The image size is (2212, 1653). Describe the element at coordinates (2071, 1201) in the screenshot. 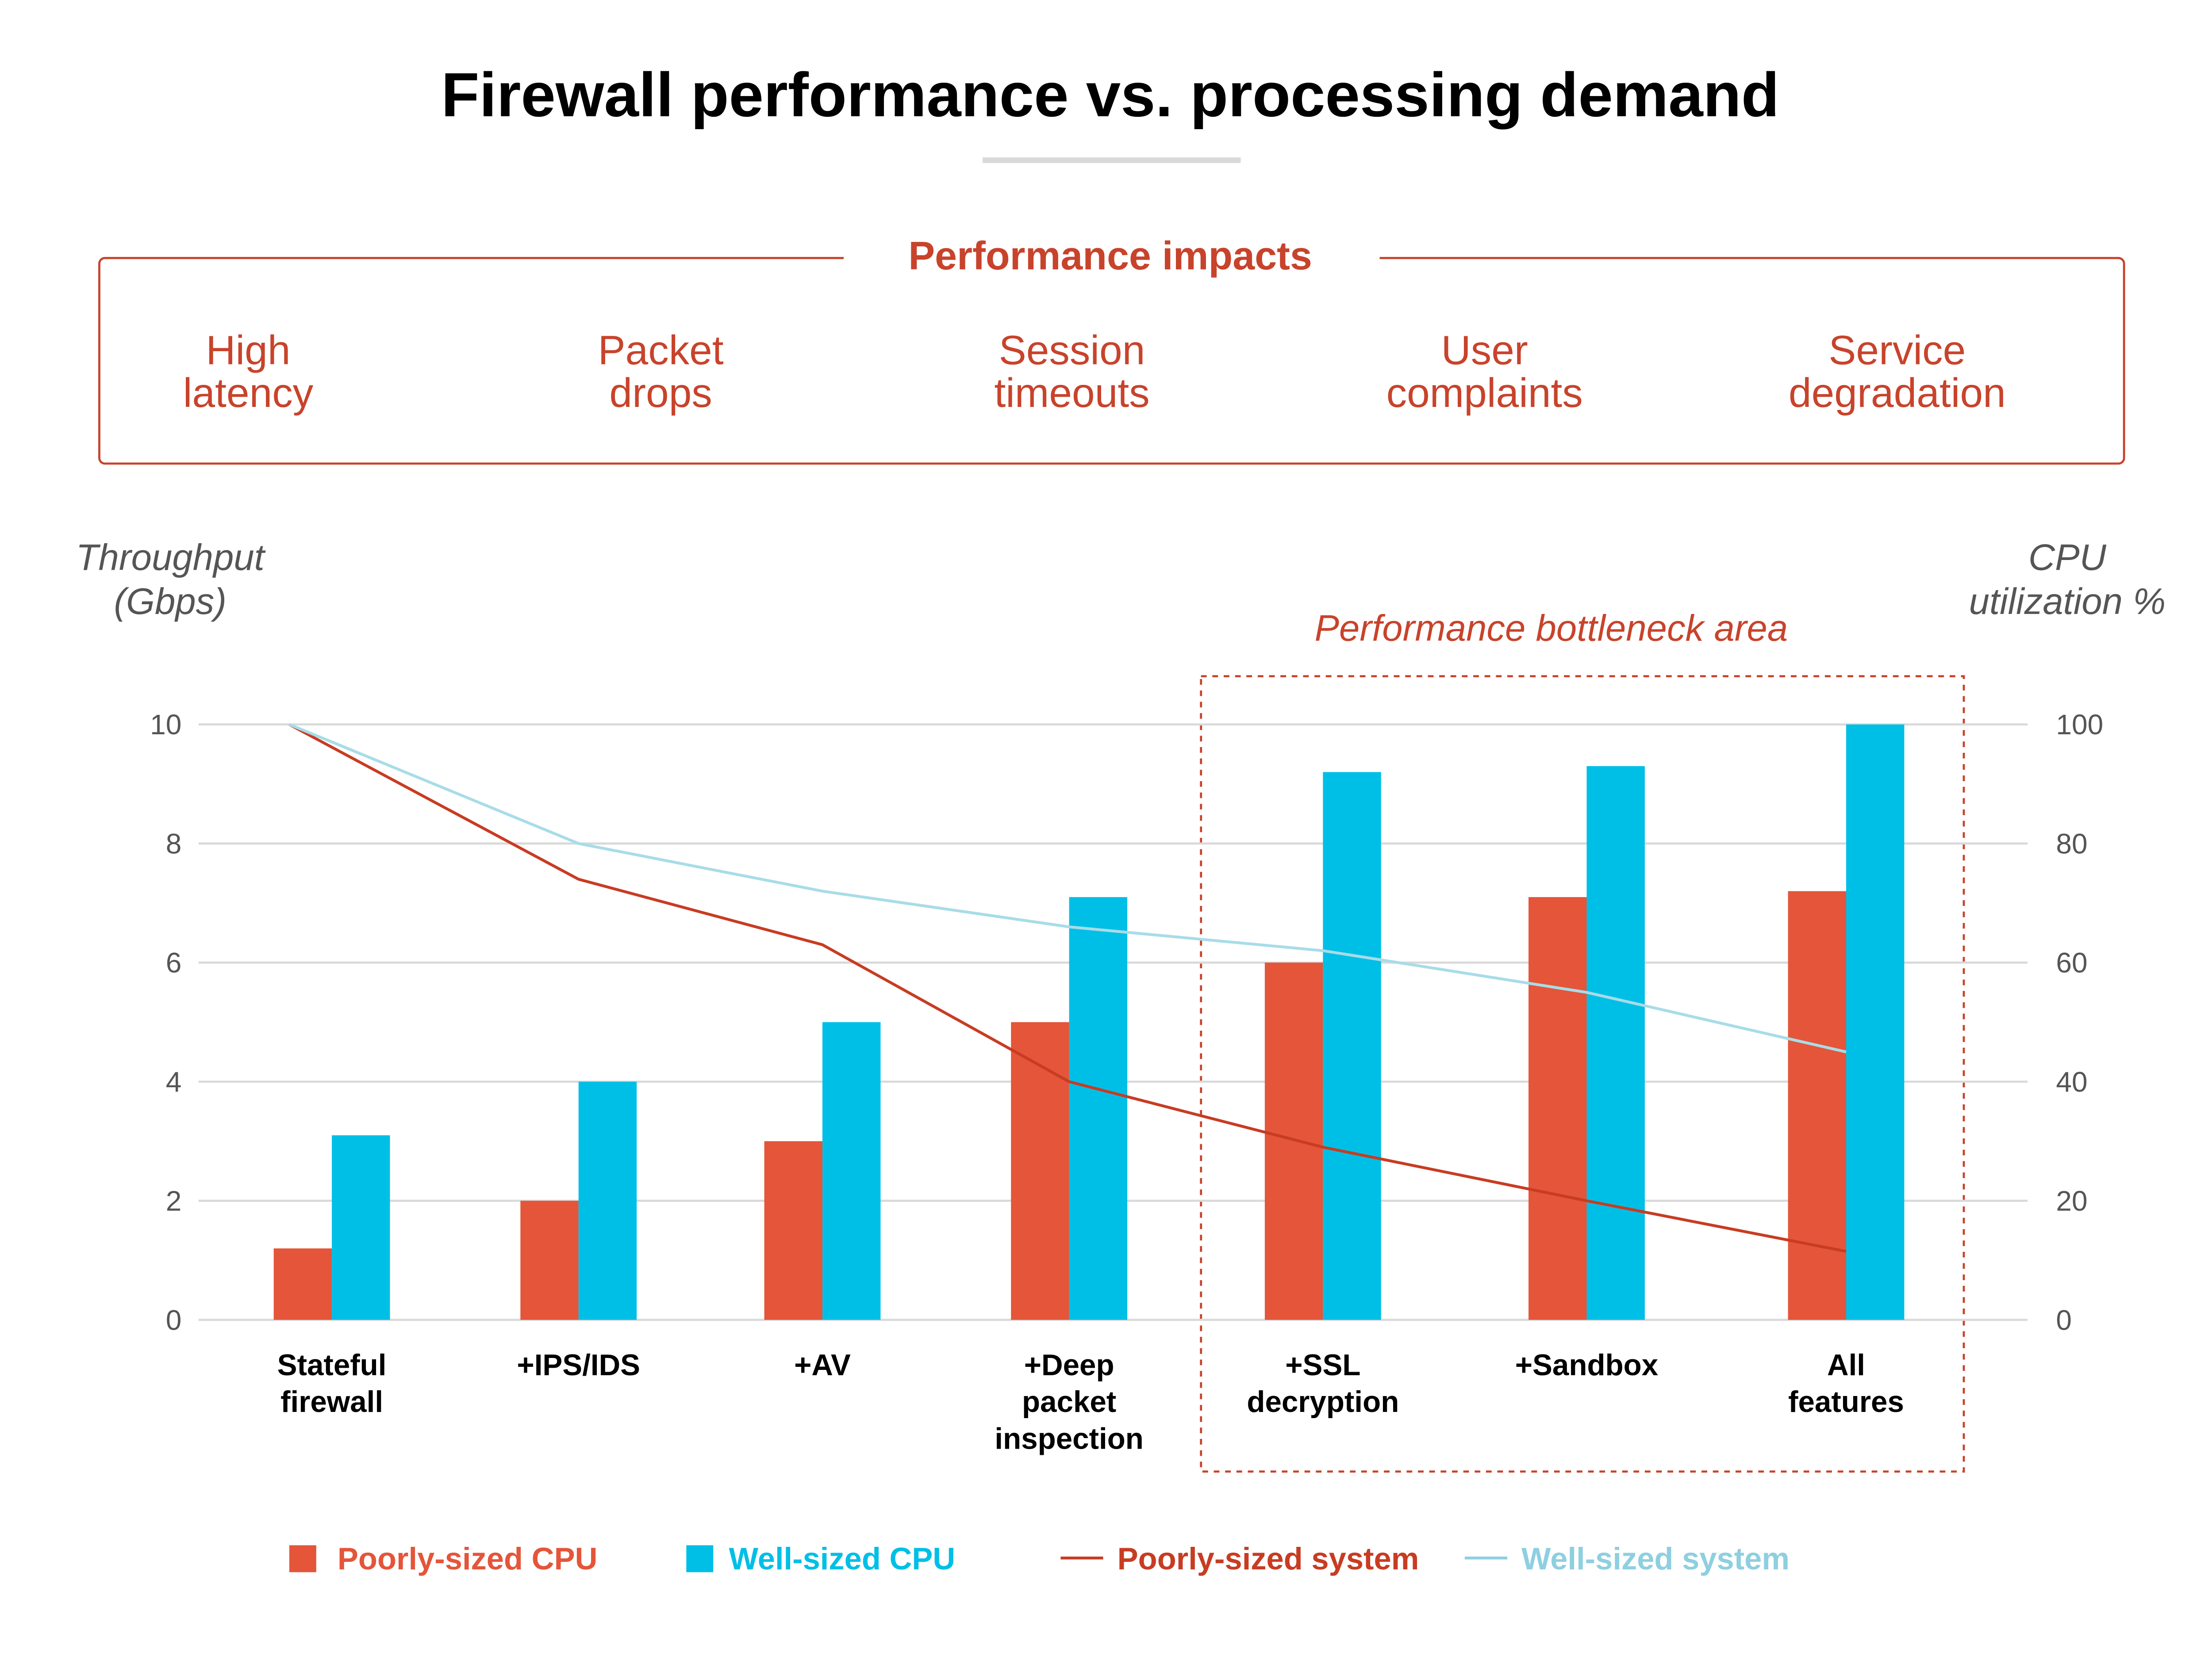

I see `right-tick-label: 20` at that location.